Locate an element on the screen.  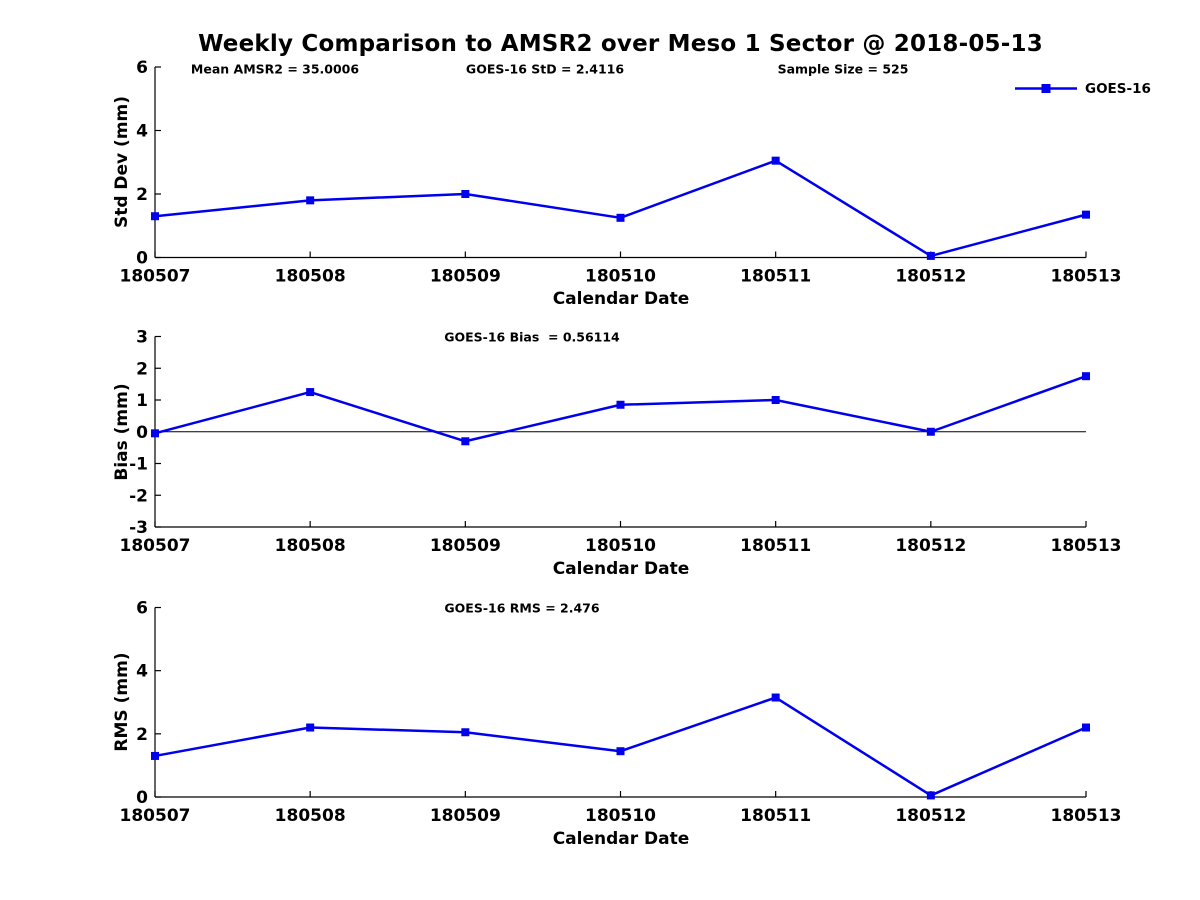
y-axis-label-rms: RMS (mm) is located at coordinates (122, 702).